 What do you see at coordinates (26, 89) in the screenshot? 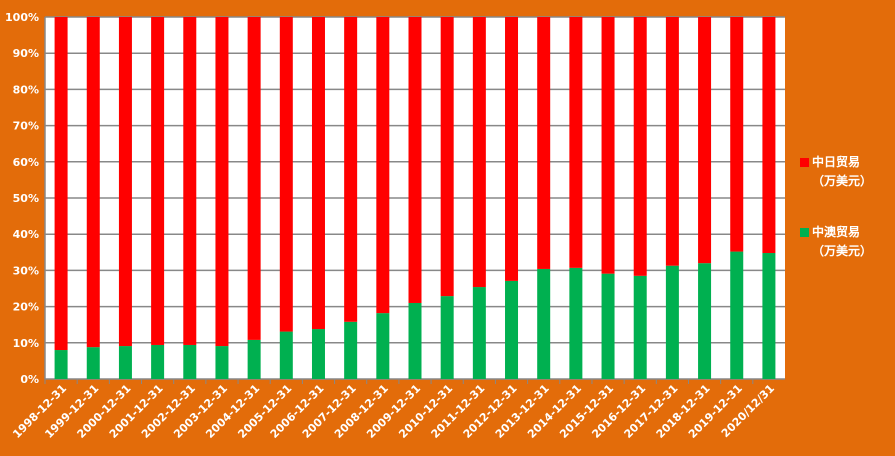
I see `y-tick-label: 80%` at bounding box center [26, 89].